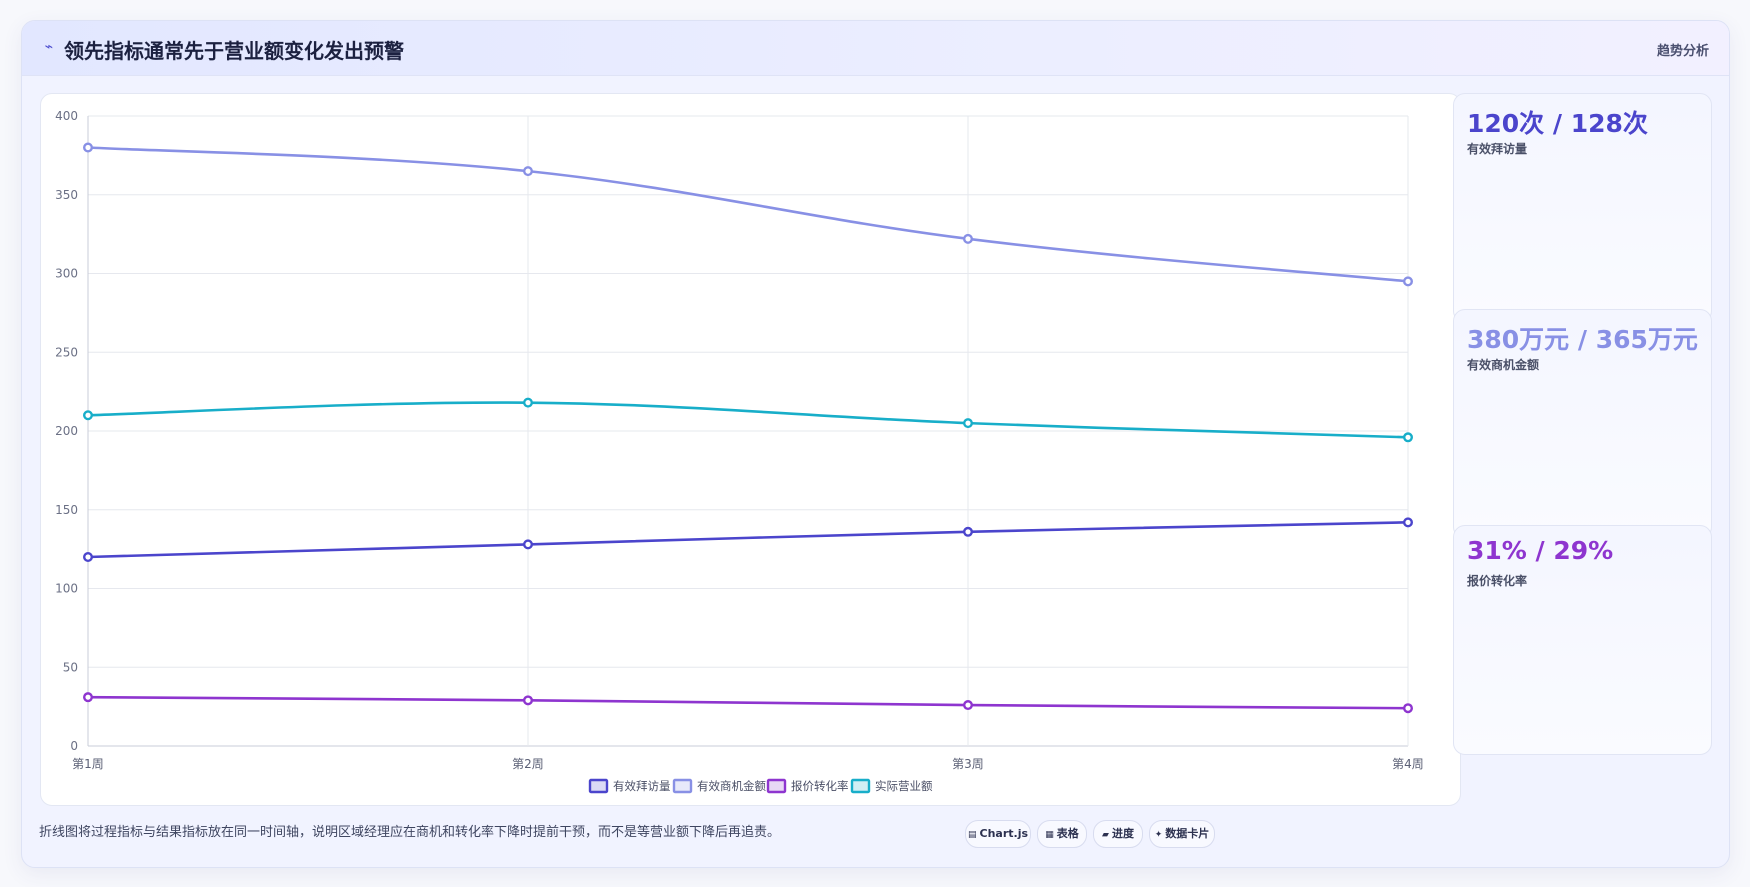  What do you see at coordinates (1122, 833) in the screenshot?
I see `tag-label: 进度` at bounding box center [1122, 833].